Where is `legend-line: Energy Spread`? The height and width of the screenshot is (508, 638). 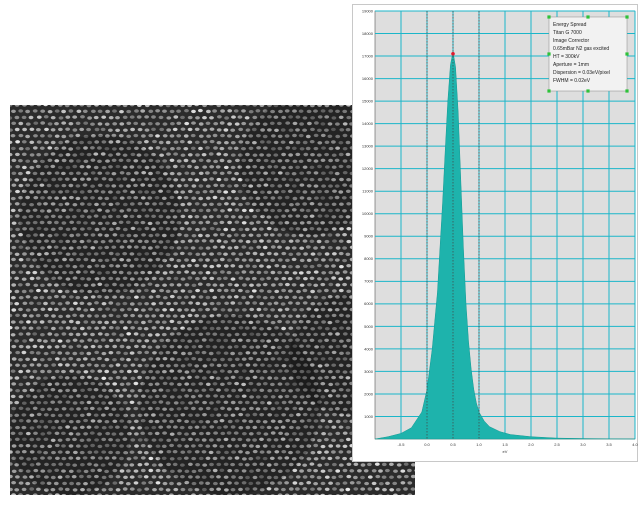 legend-line: Energy Spread is located at coordinates (570, 25).